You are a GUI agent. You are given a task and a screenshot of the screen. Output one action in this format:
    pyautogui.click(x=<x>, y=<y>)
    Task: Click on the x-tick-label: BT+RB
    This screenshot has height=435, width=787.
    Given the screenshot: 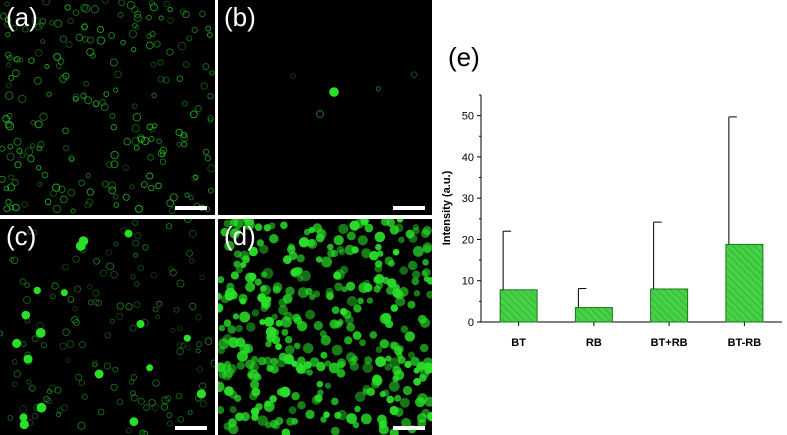 What is the action you would take?
    pyautogui.click(x=669, y=343)
    